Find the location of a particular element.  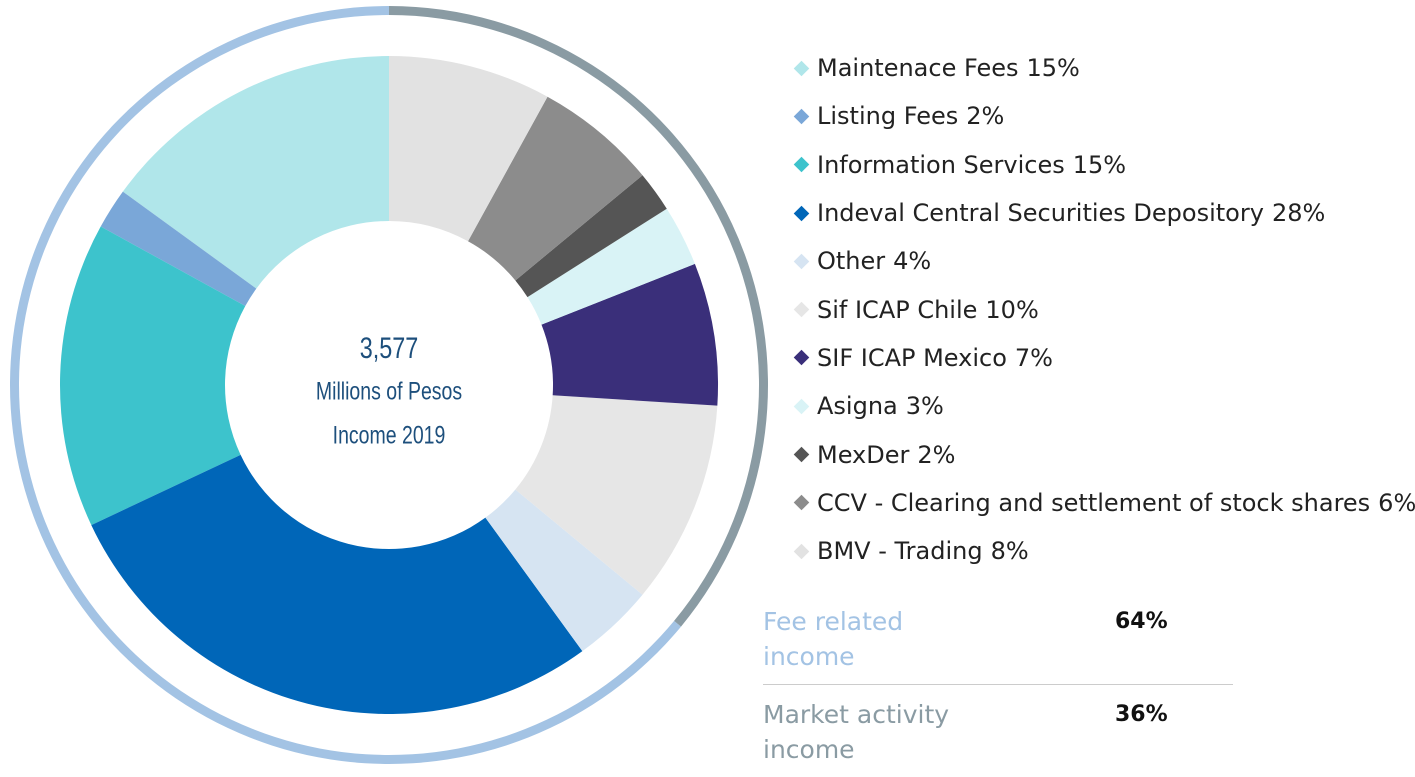

legend-label: Other is located at coordinates (851, 261).